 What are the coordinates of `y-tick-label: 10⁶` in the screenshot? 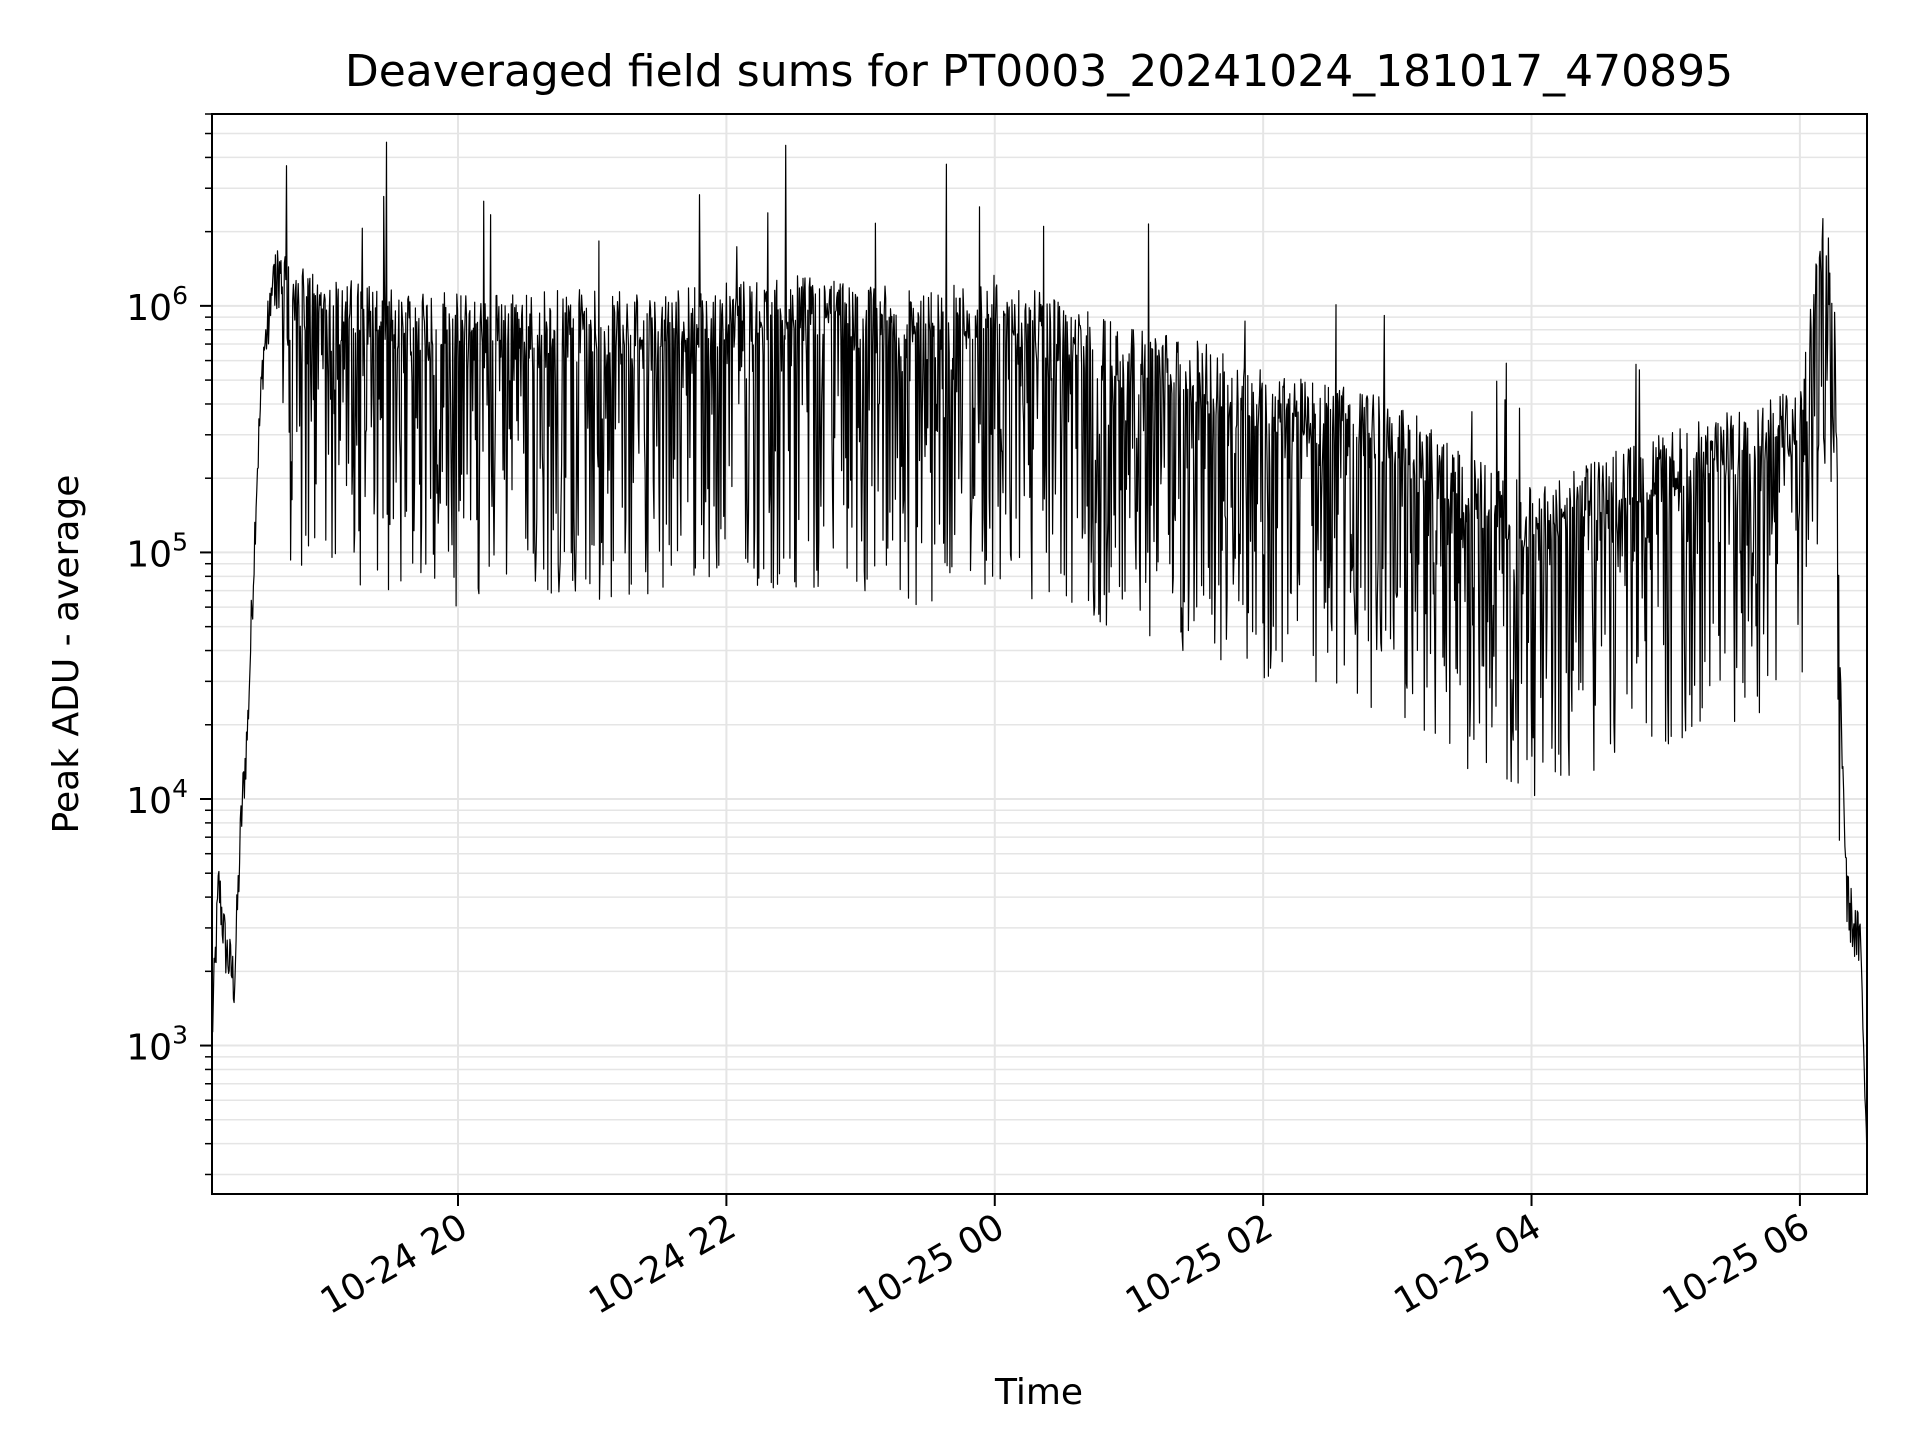 It's located at (157, 305).